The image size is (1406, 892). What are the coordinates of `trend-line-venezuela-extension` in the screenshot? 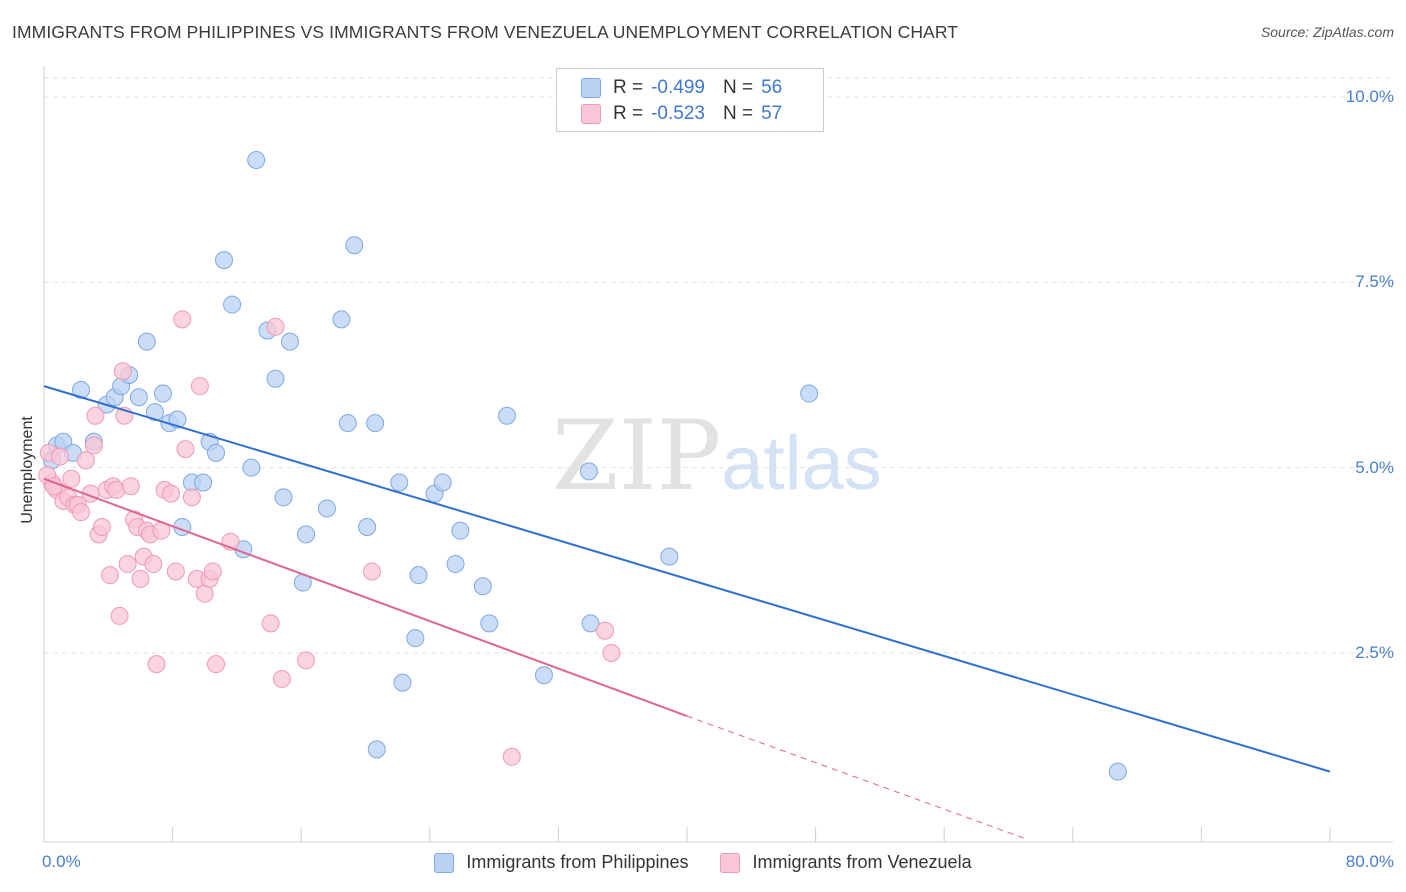 It's located at (855, 777).